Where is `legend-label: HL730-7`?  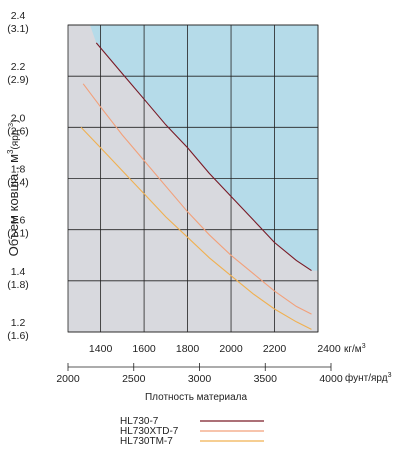
legend-label: HL730-7 is located at coordinates (139, 421).